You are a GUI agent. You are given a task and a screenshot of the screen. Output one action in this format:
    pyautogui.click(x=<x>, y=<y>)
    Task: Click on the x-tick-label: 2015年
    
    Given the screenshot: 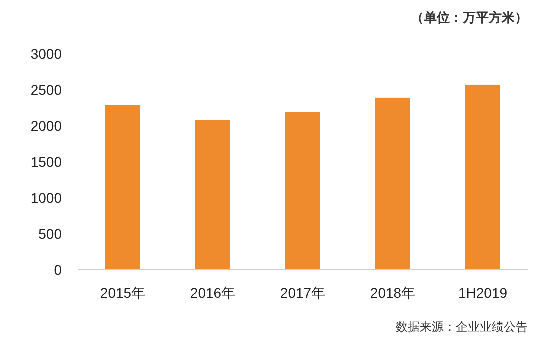 What is the action you would take?
    pyautogui.click(x=123, y=293)
    